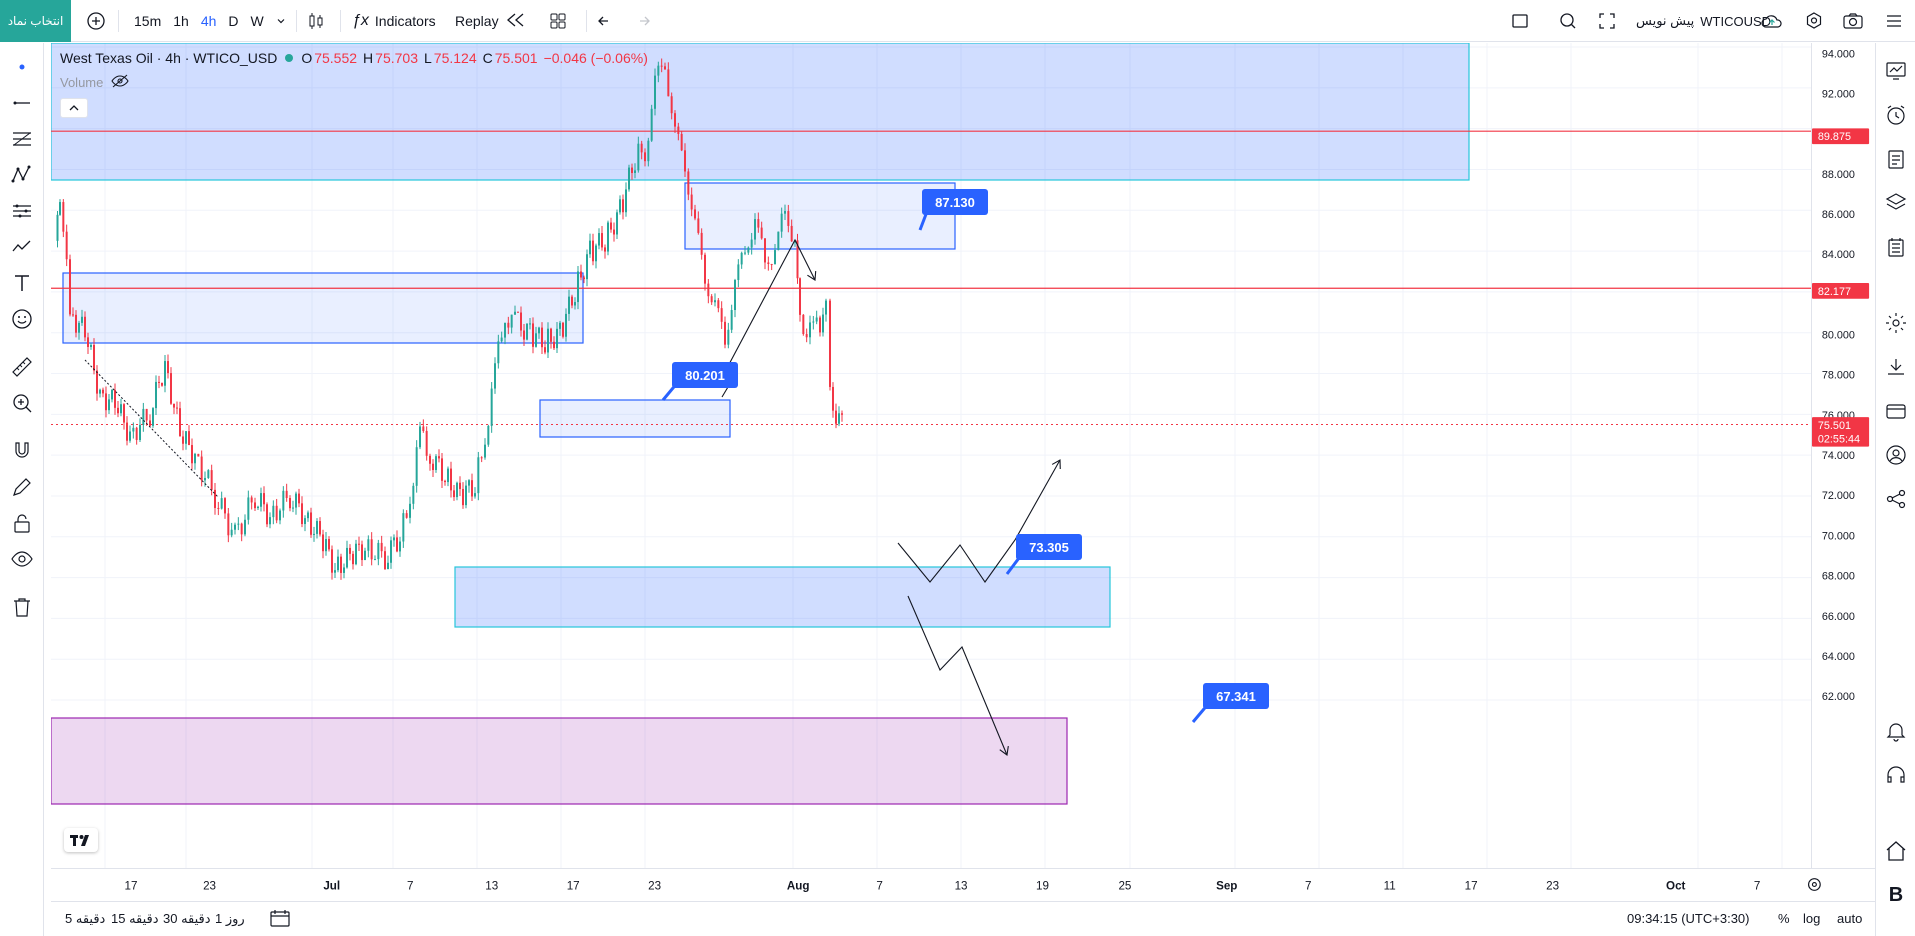  I want to click on ruler-icon, so click(22, 367).